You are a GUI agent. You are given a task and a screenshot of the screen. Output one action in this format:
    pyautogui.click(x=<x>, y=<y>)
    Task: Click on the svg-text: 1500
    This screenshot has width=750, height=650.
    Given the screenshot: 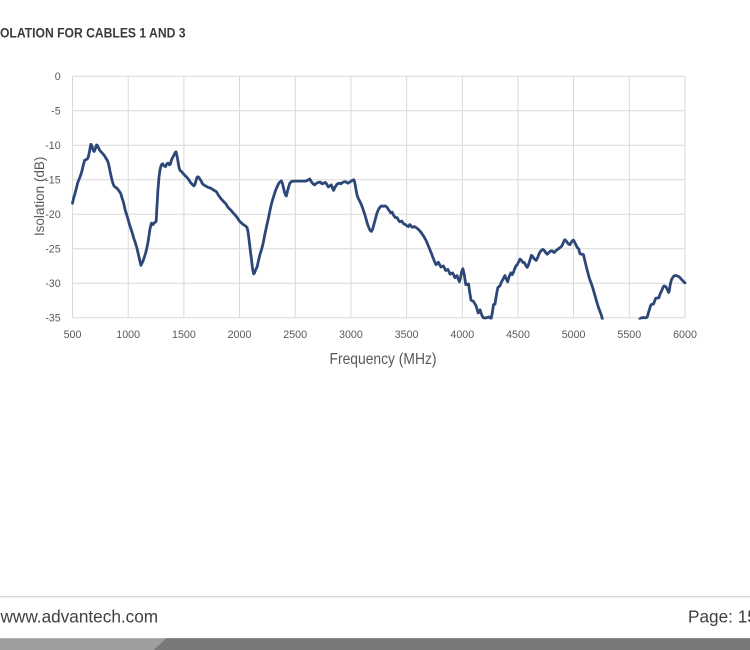 What is the action you would take?
    pyautogui.click(x=184, y=335)
    